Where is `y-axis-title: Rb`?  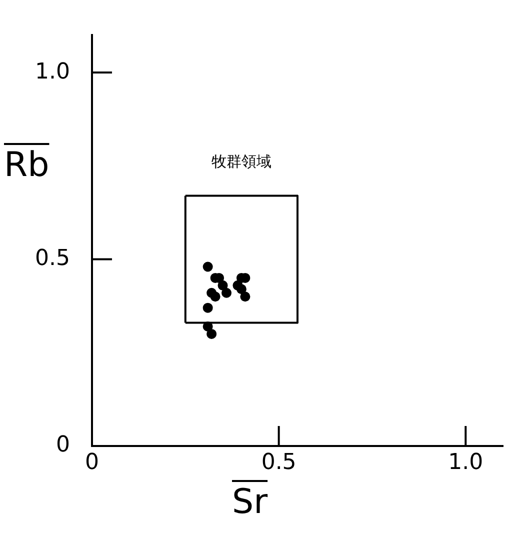 y-axis-title: Rb is located at coordinates (27, 165).